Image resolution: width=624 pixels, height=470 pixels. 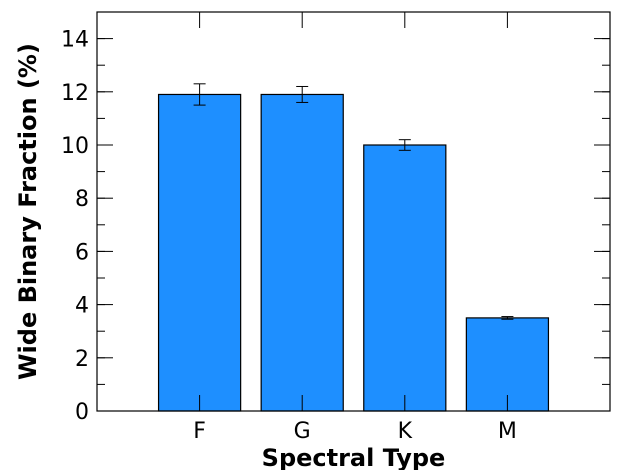 I want to click on error-bar-g, so click(x=302, y=94).